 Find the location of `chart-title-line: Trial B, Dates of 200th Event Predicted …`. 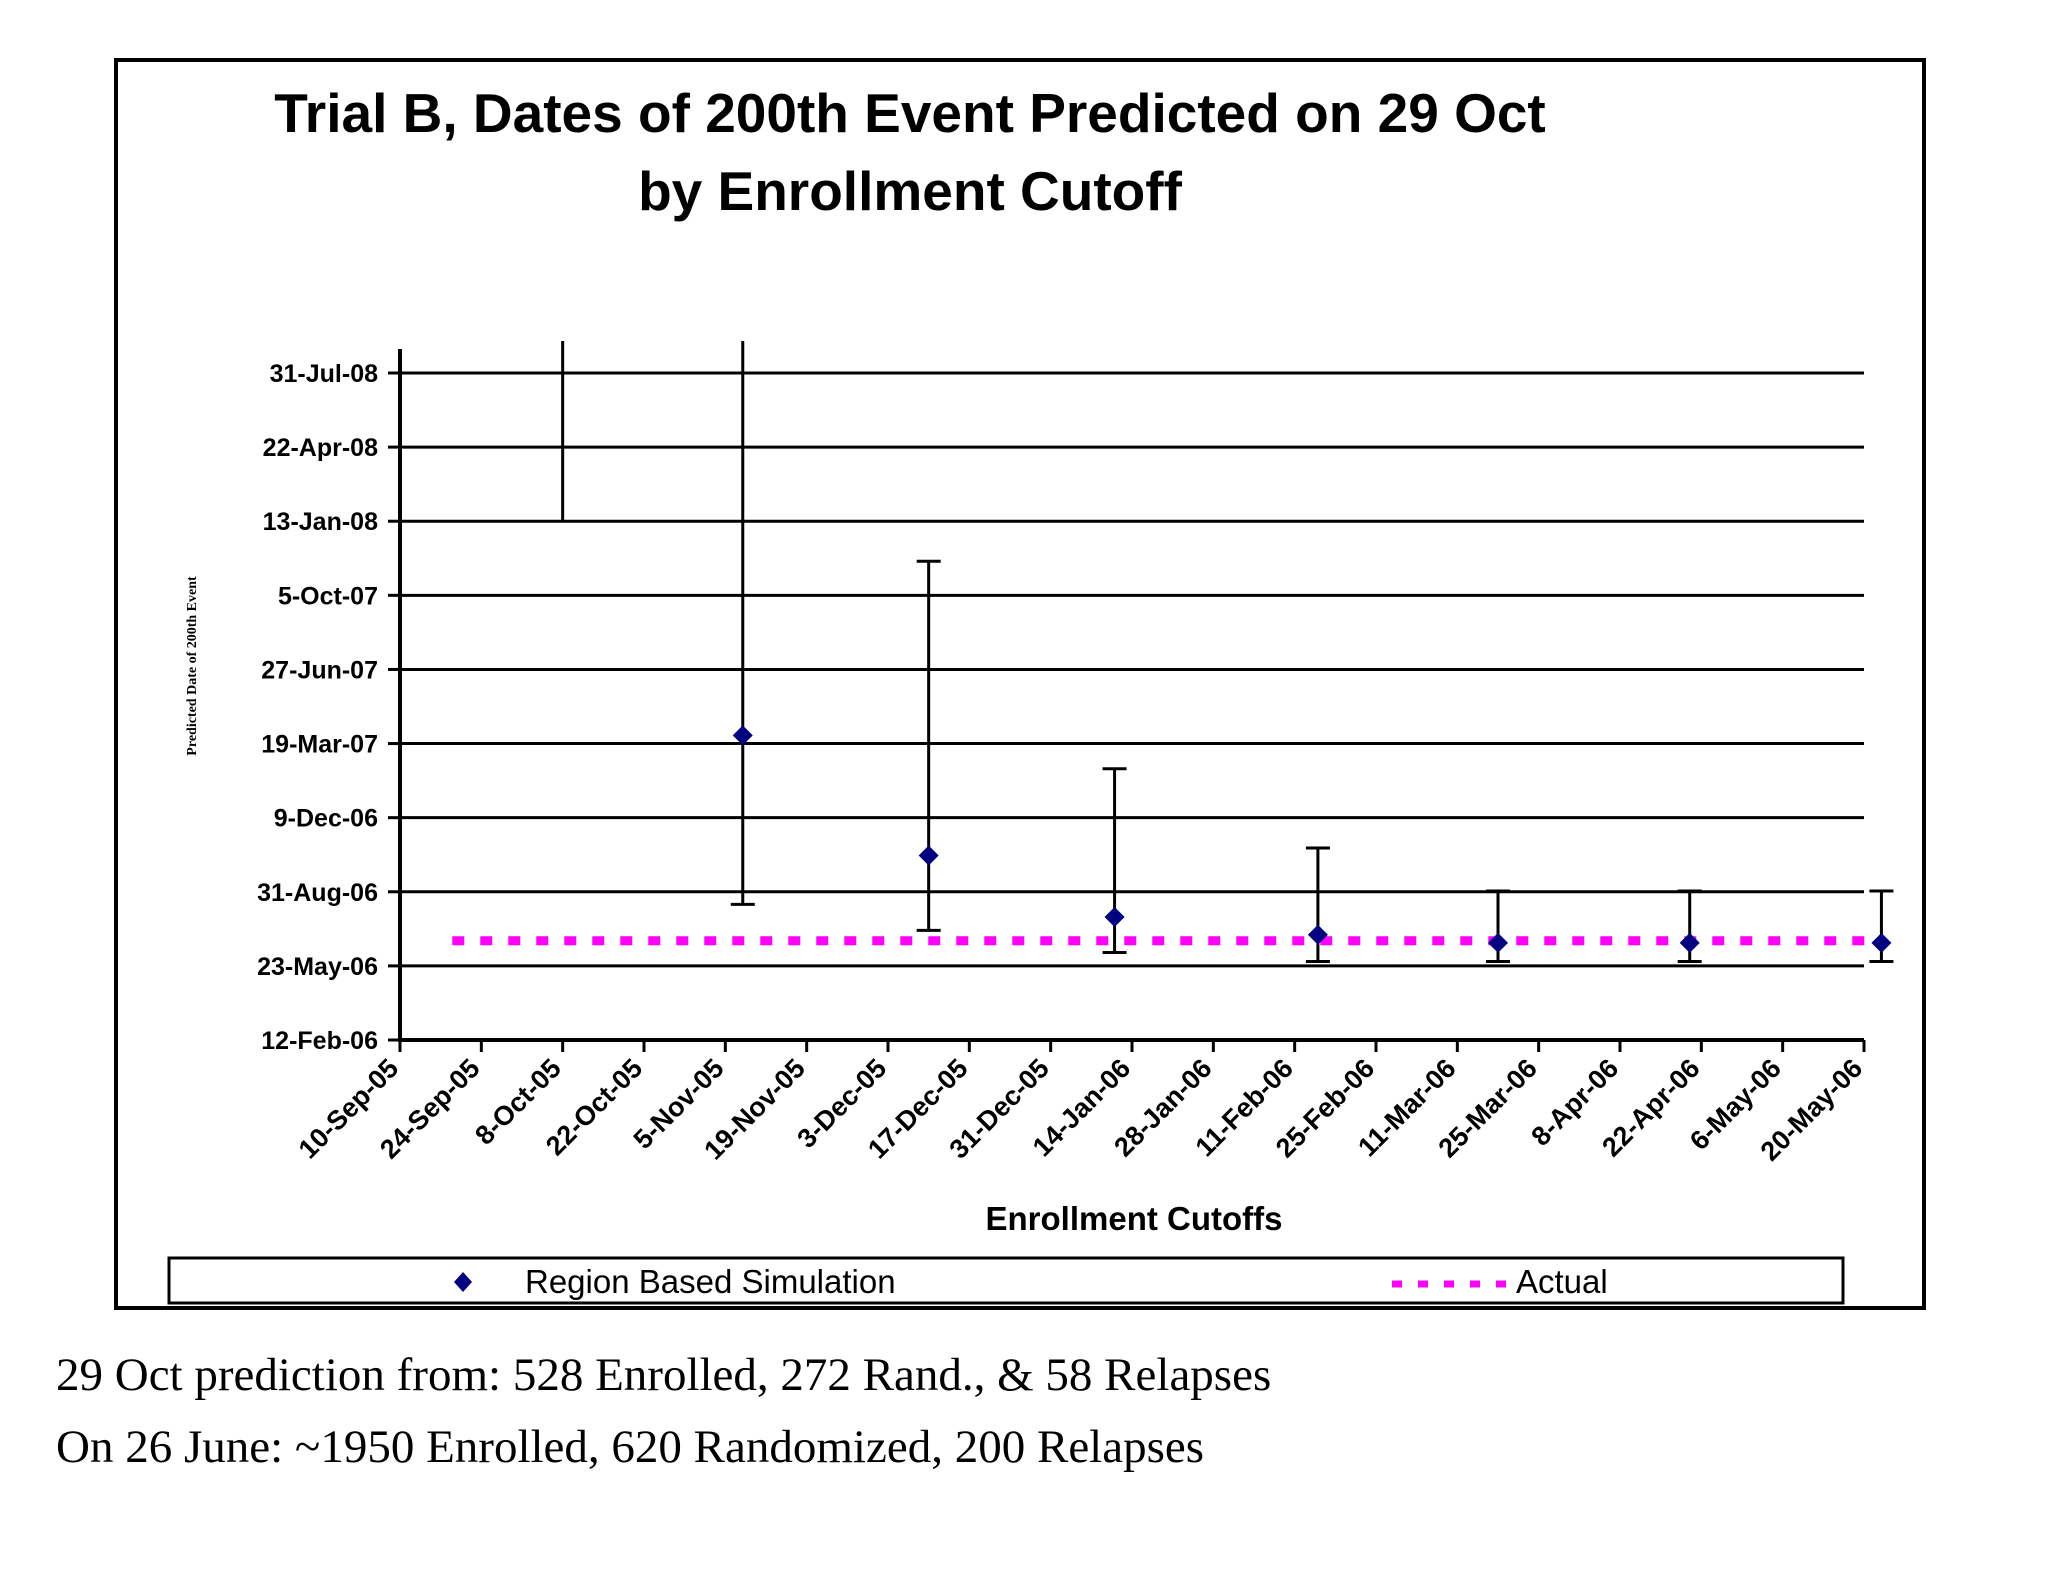

chart-title-line: Trial B, Dates of 200th Event Predicted … is located at coordinates (910, 113).